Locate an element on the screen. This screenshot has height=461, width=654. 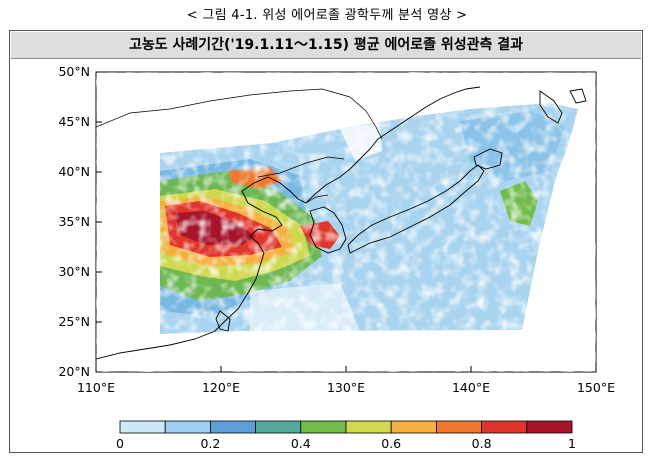
longitude-label: 150°E is located at coordinates (595, 387).